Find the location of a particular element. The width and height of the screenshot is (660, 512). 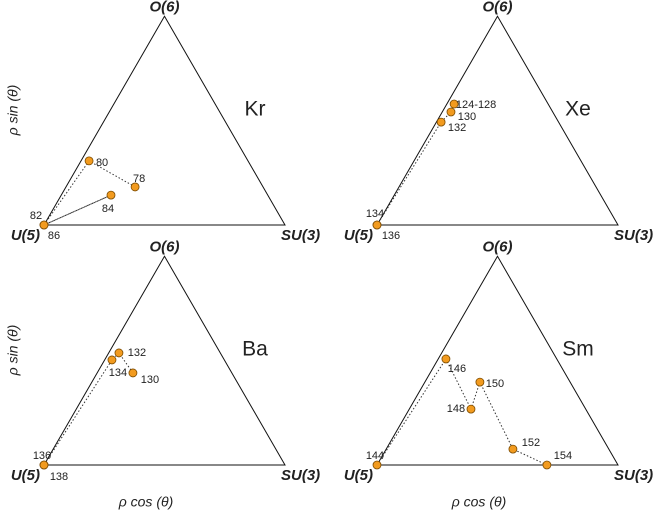

point-label: 82 is located at coordinates (36, 216).